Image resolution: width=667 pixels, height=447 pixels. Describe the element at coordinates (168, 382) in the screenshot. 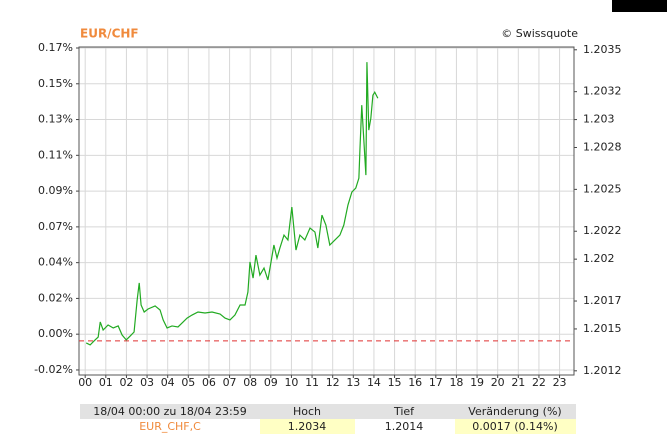

I see `x-tick-label: 04` at that location.